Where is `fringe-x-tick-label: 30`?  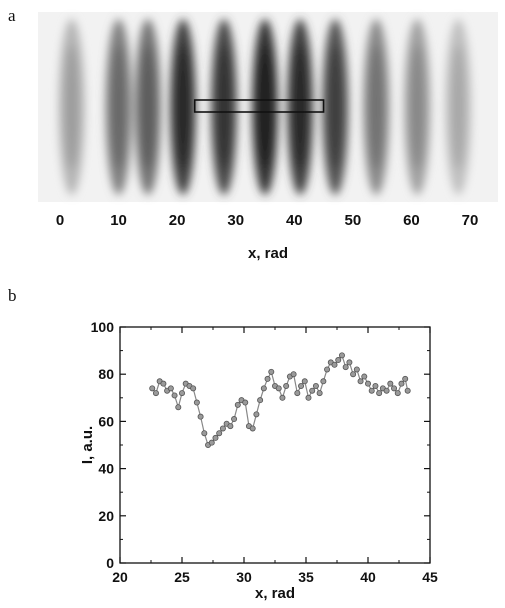
fringe-x-tick-label: 30 is located at coordinates (235, 220).